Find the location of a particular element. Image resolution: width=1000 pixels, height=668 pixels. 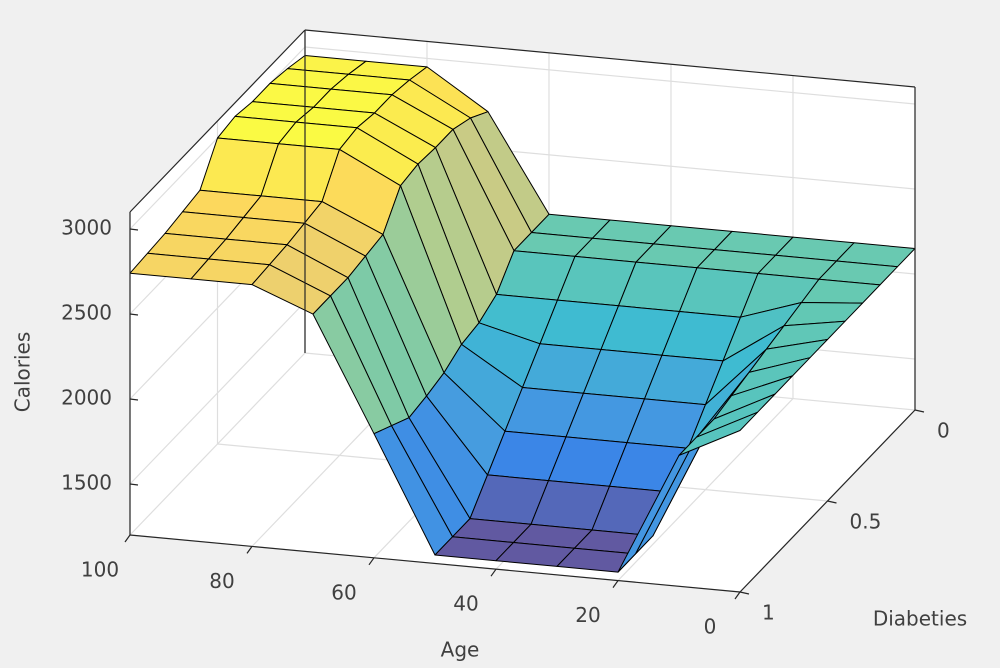

z-tick-label: 2000 is located at coordinates (86, 398).